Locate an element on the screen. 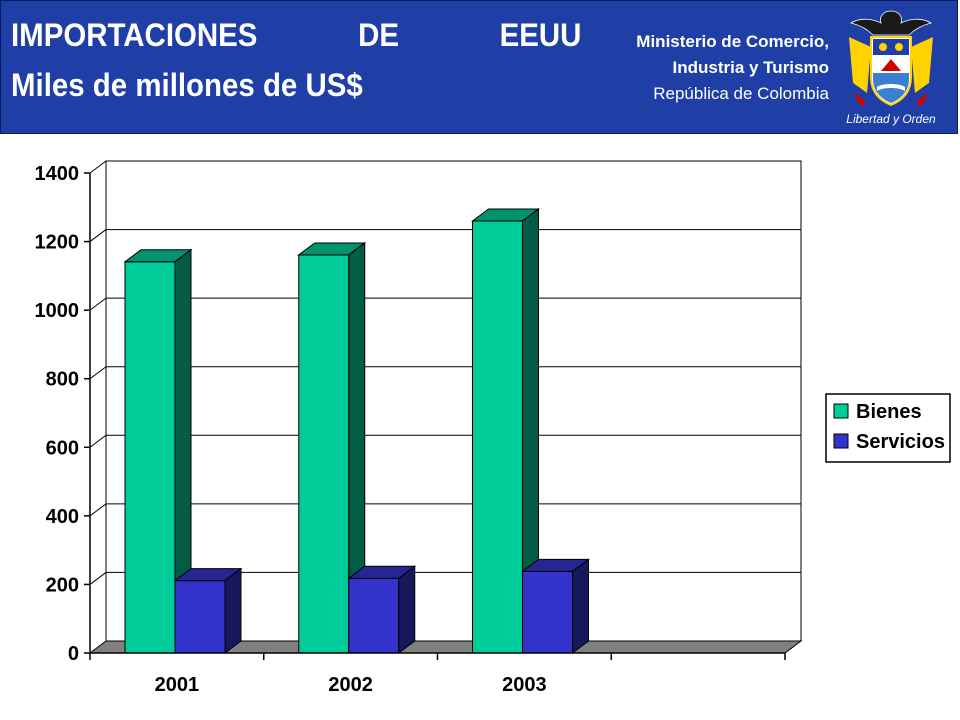 The image size is (960, 720). legend-label-servicios: Servicios is located at coordinates (900, 442).